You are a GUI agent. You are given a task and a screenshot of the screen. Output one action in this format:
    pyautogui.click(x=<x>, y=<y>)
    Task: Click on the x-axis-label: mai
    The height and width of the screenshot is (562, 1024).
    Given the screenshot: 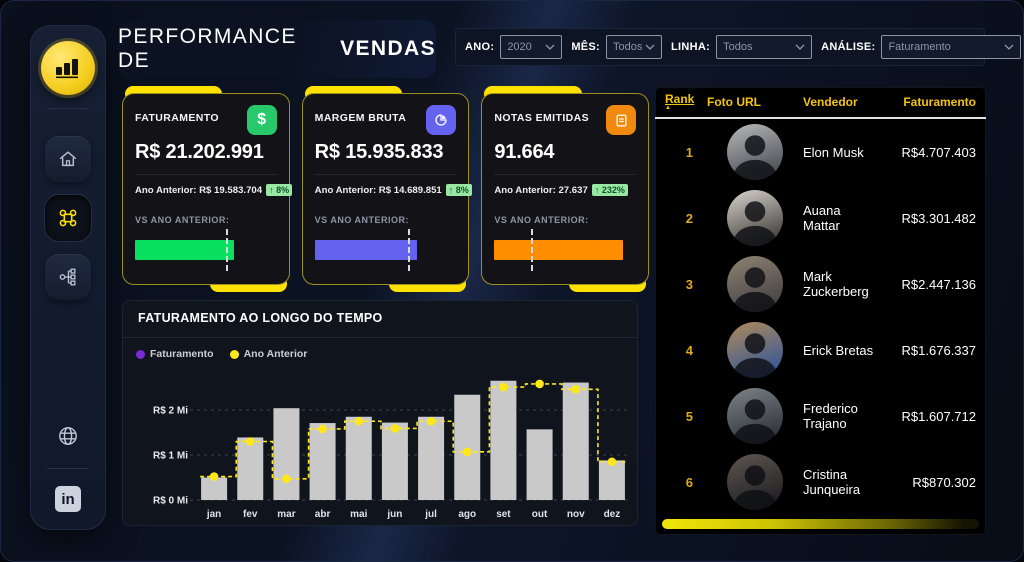 What is the action you would take?
    pyautogui.click(x=358, y=514)
    